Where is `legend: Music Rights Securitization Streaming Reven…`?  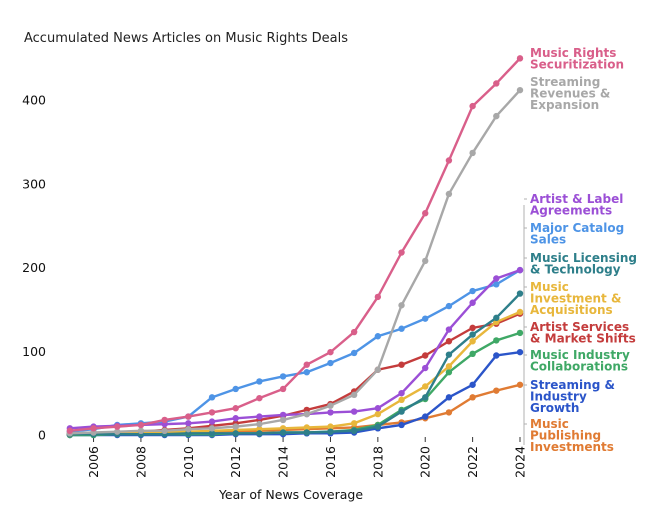 legend: Music Rights Securitization Streaming Reven… is located at coordinates (580, 250).